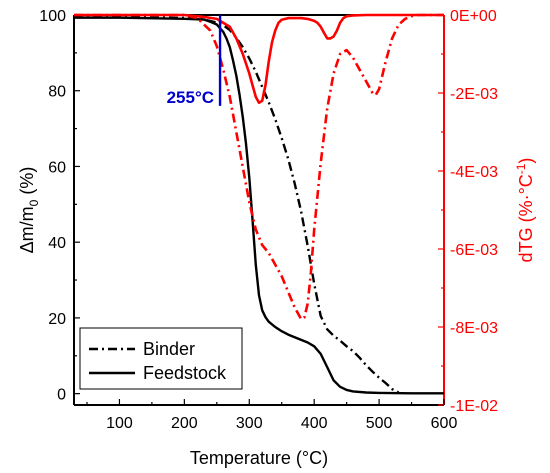  I want to click on x-tick-label: 300, so click(249, 423).